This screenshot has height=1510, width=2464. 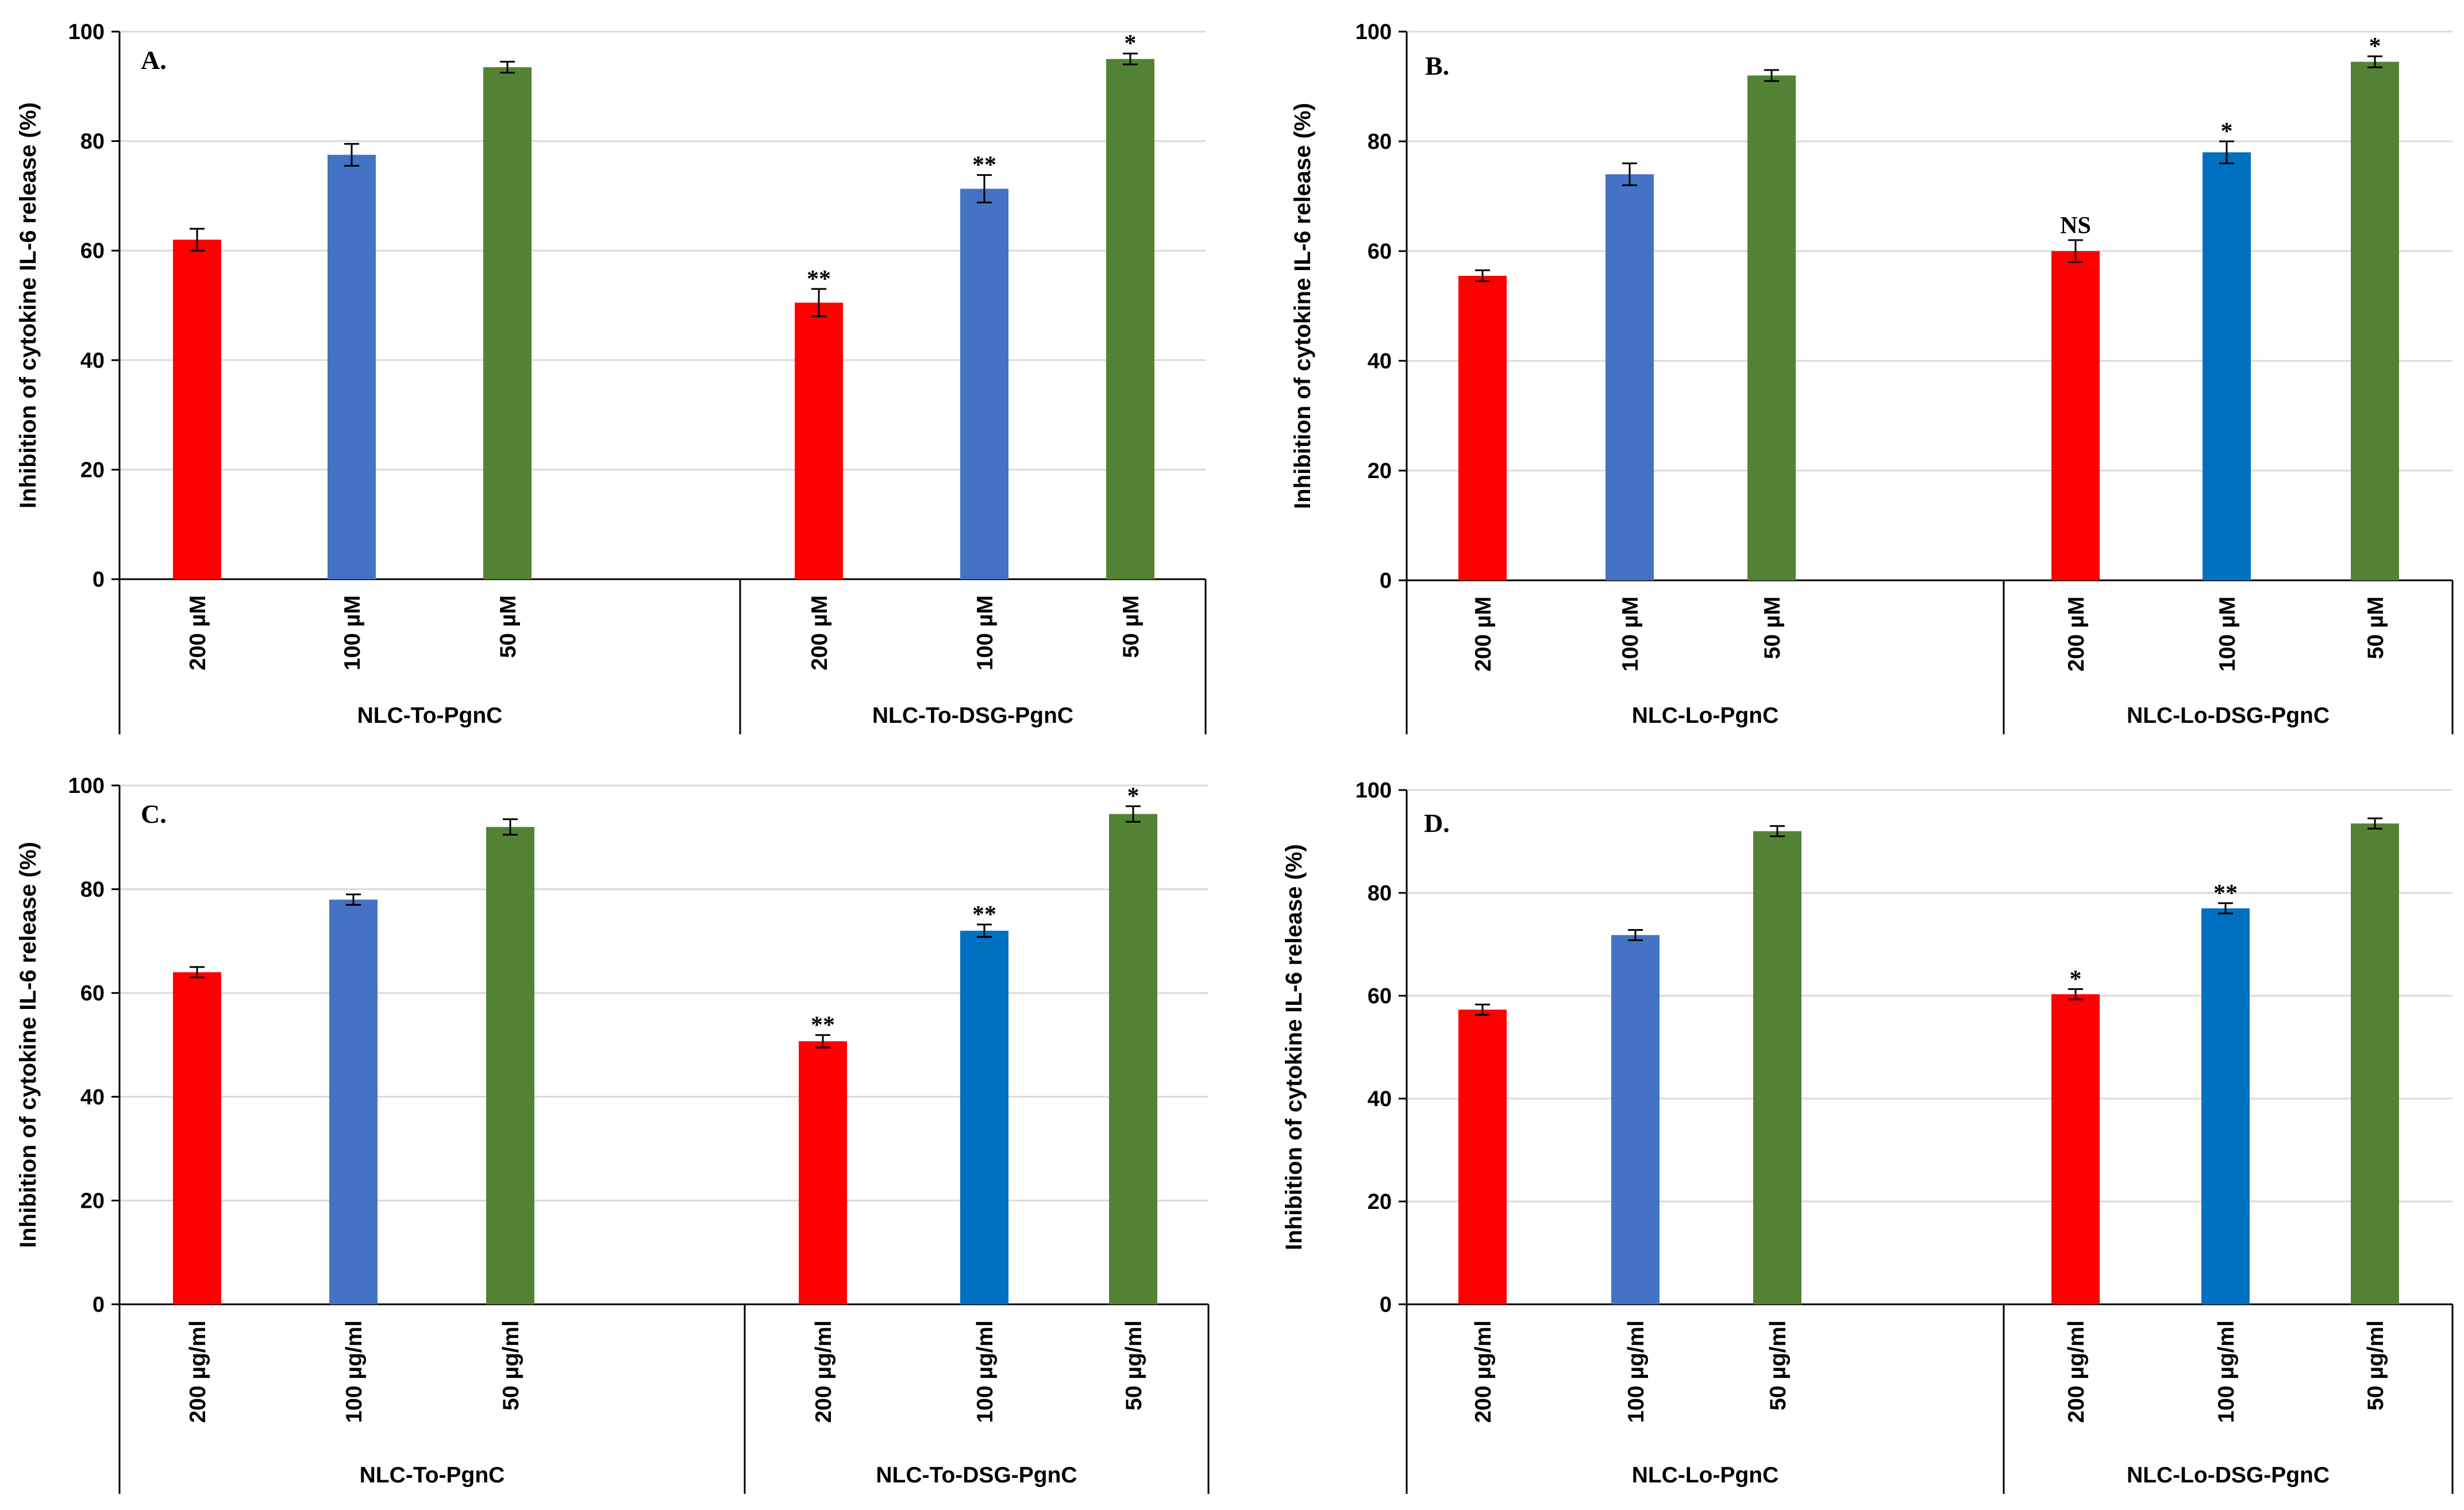 I want to click on panel-label: D., so click(x=1437, y=823).